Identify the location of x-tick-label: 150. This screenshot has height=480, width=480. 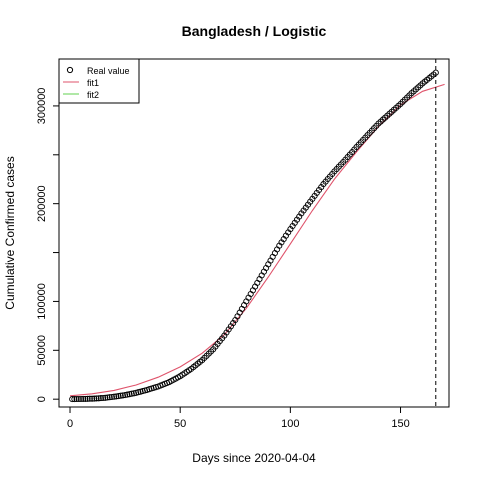
(400, 424).